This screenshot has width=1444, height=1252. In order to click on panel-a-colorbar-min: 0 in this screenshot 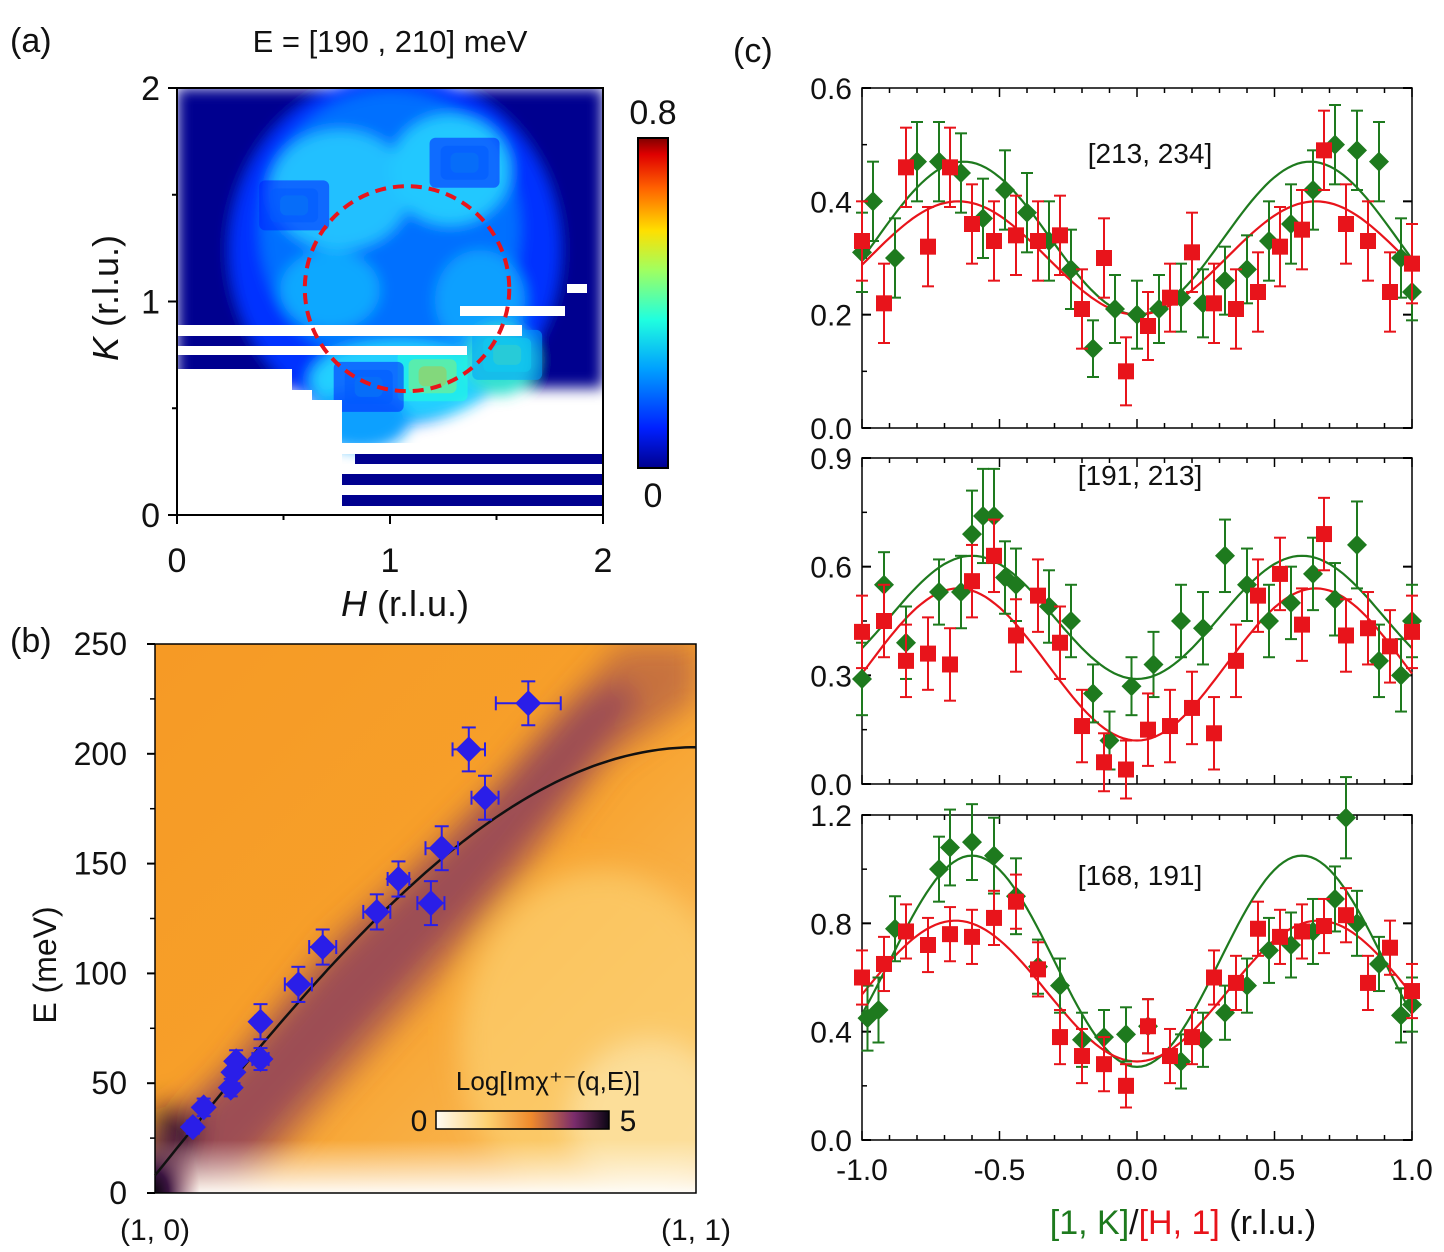, I will do `click(653, 496)`.